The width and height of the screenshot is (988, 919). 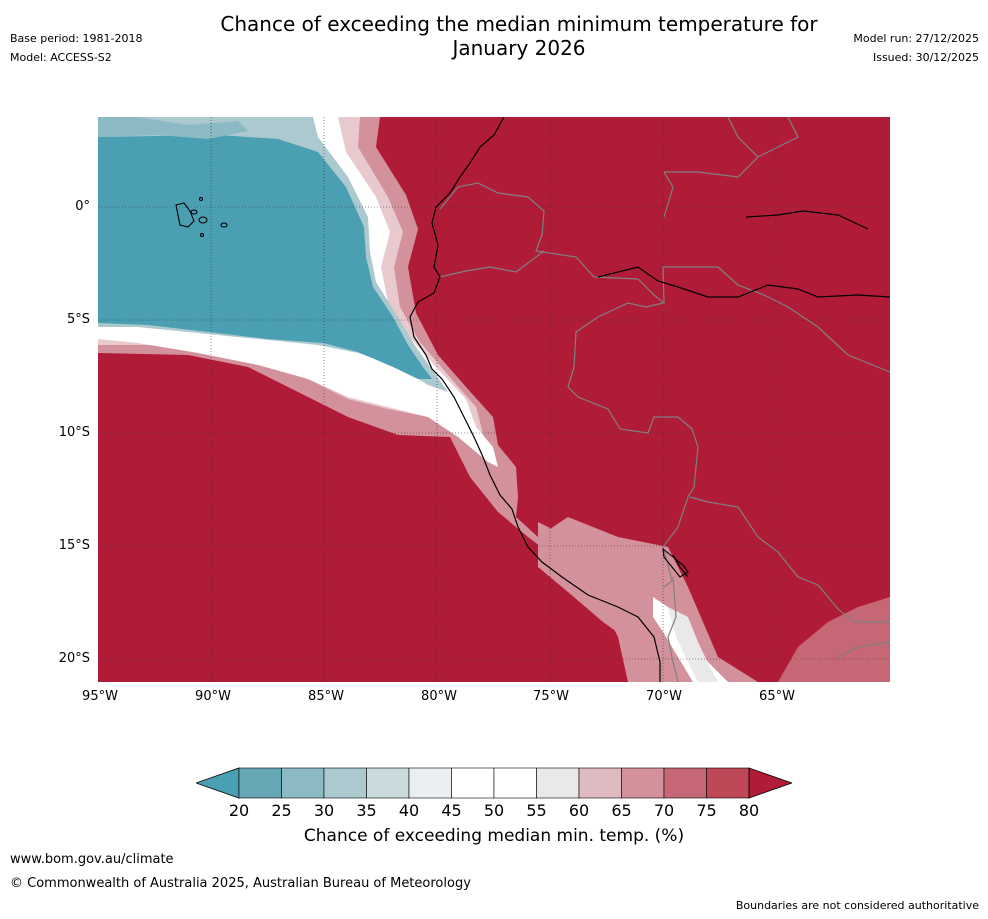 I want to click on cool-patch-top-left, so click(x=173, y=128).